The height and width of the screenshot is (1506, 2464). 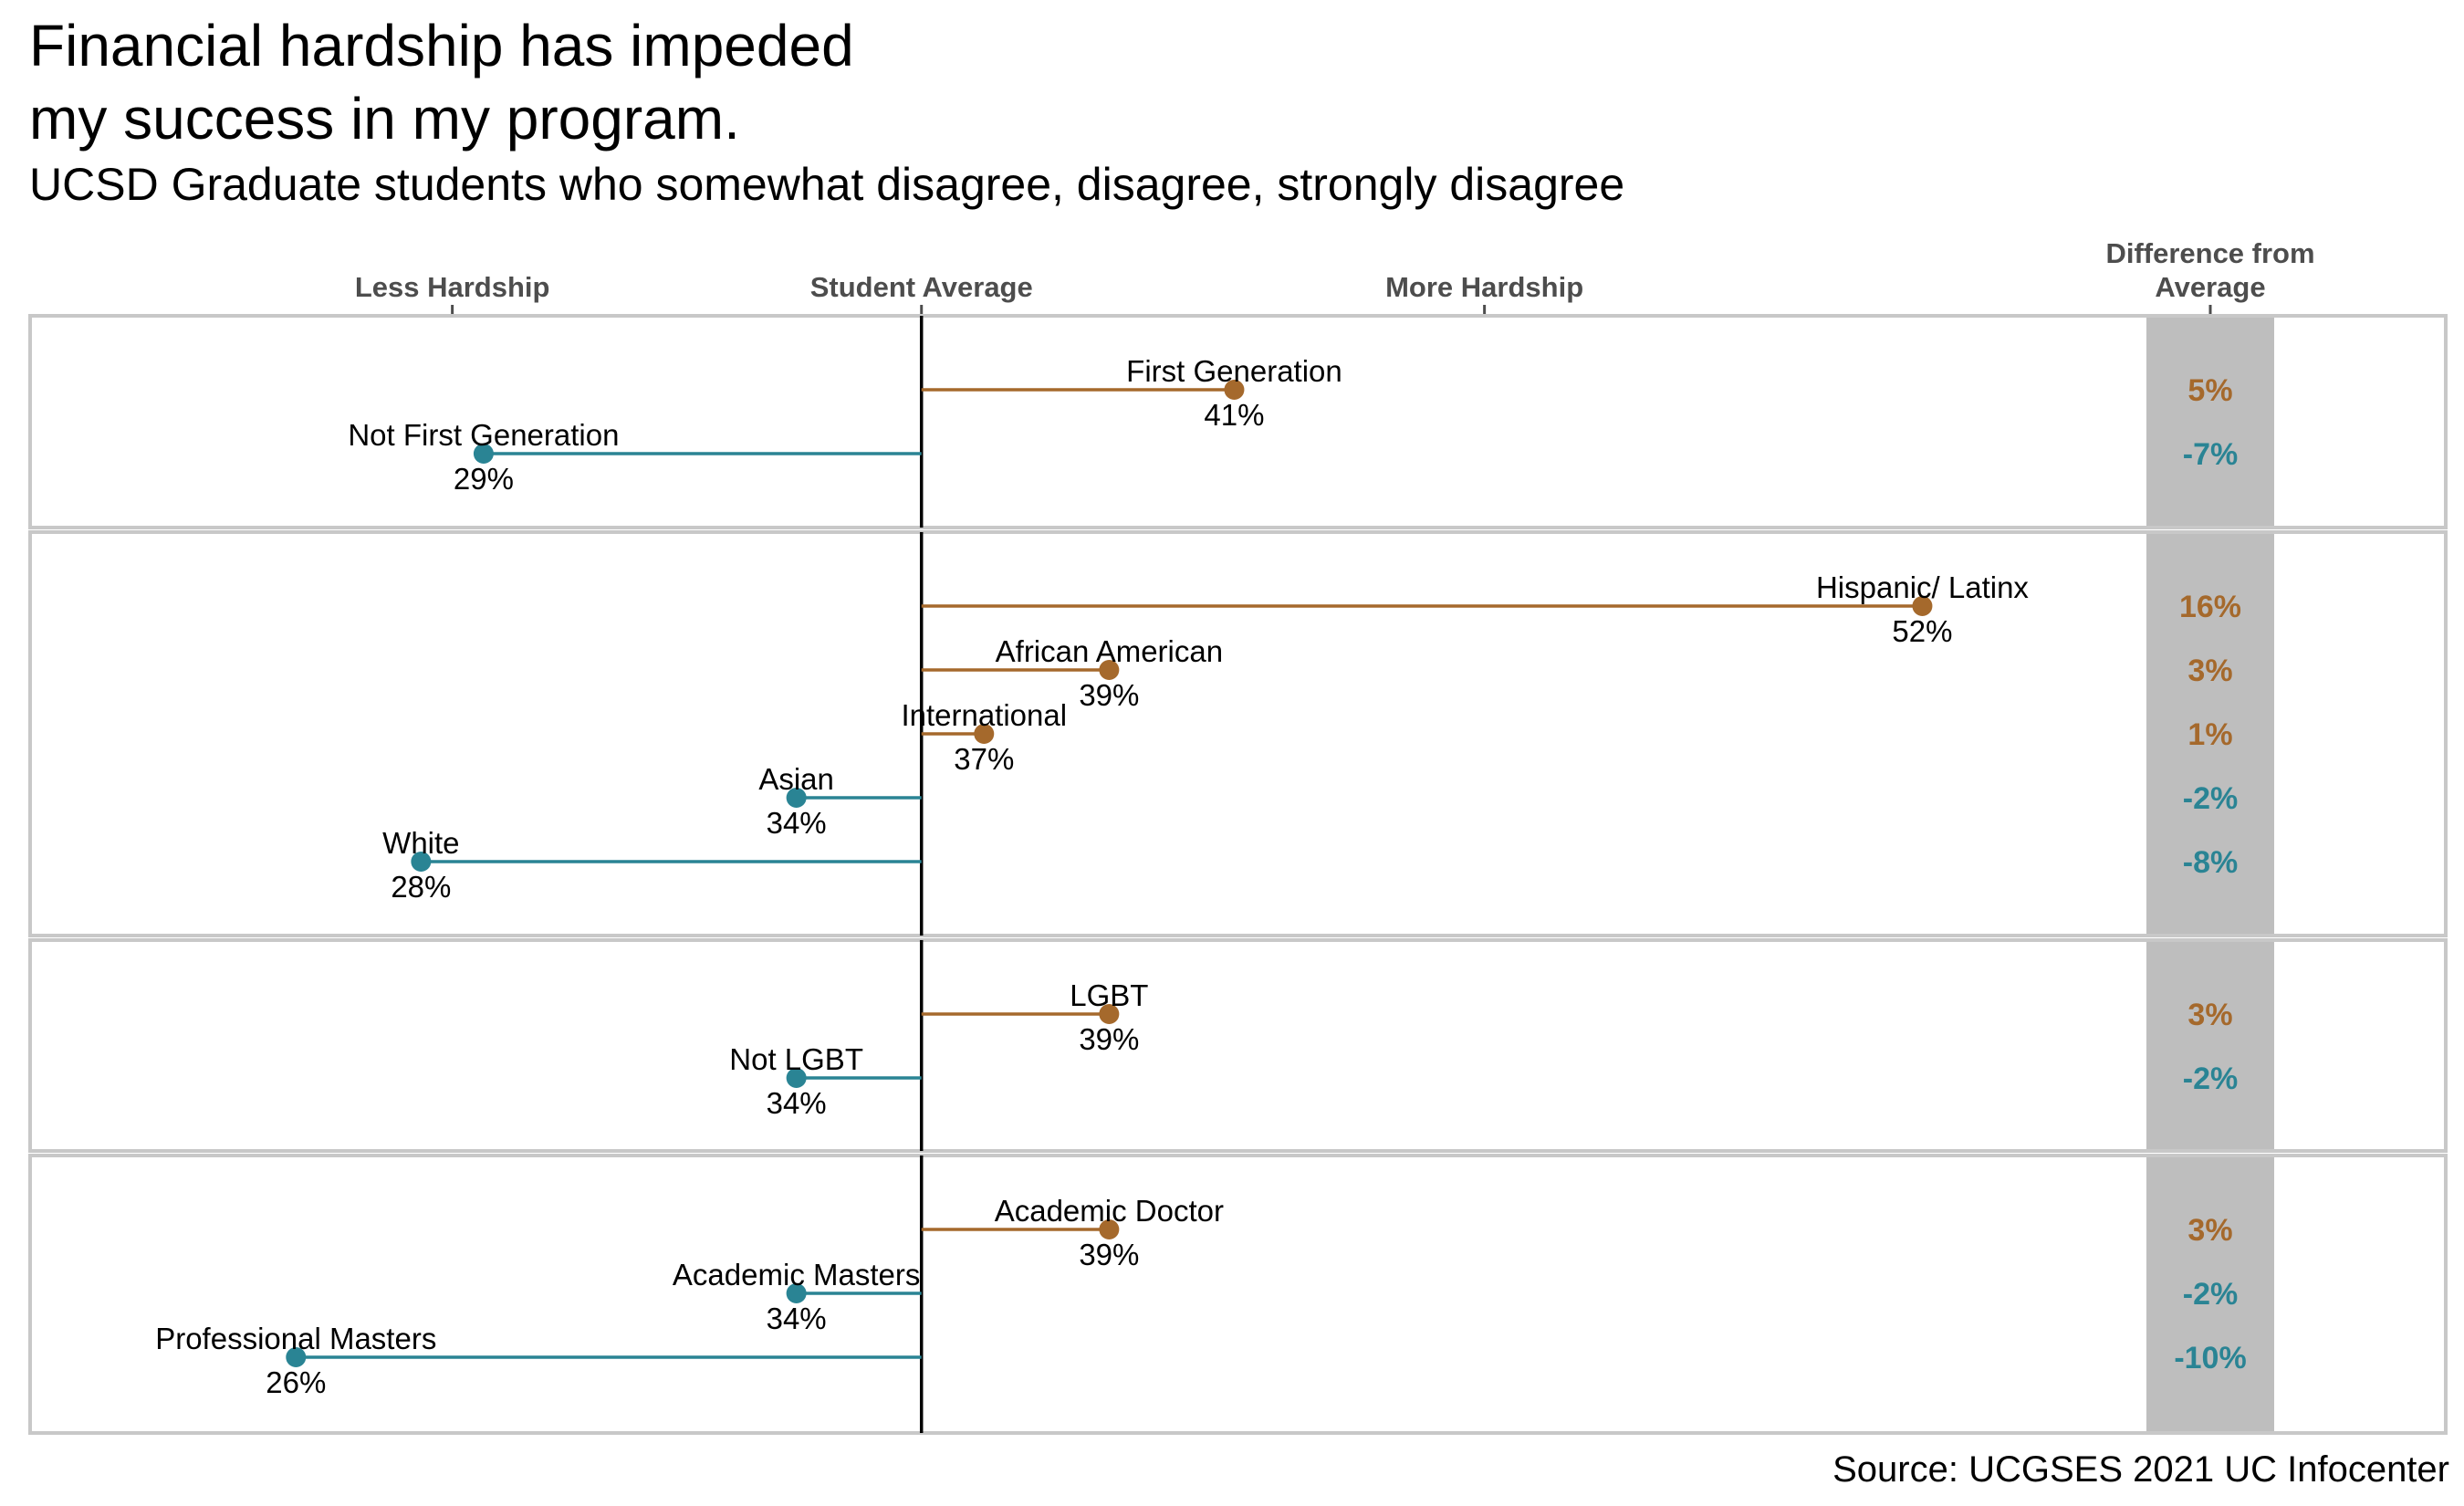 I want to click on source-note: Source: UCGSES 2021 UC Infocenter, so click(x=2140, y=1469).